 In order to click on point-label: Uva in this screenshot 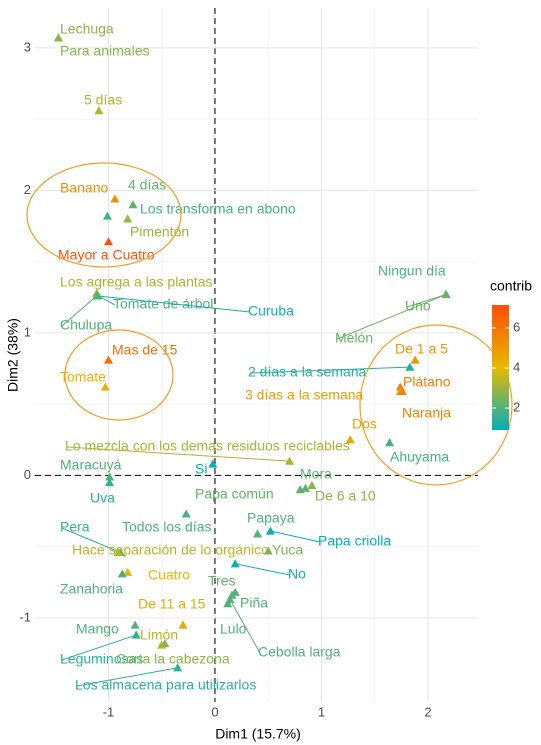, I will do `click(102, 498)`.